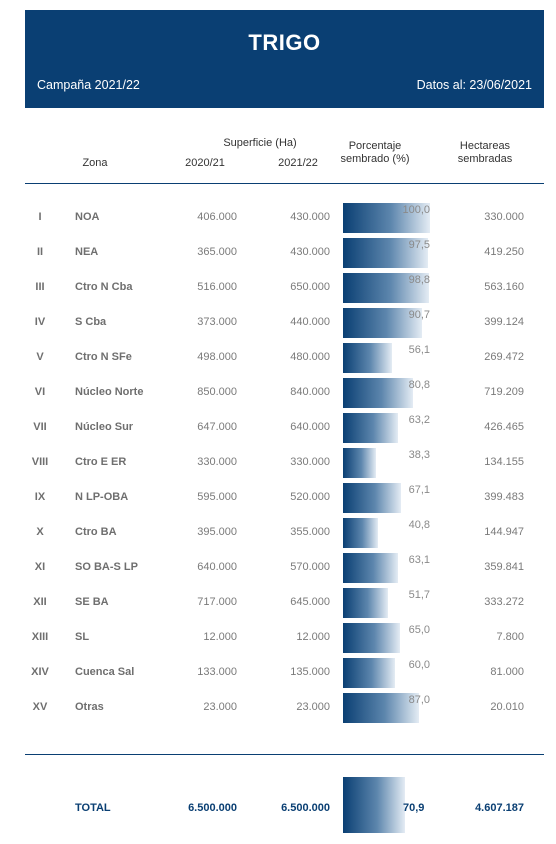 The height and width of the screenshot is (844, 556). Describe the element at coordinates (386, 463) in the screenshot. I see `percent-cell: 38,3` at that location.